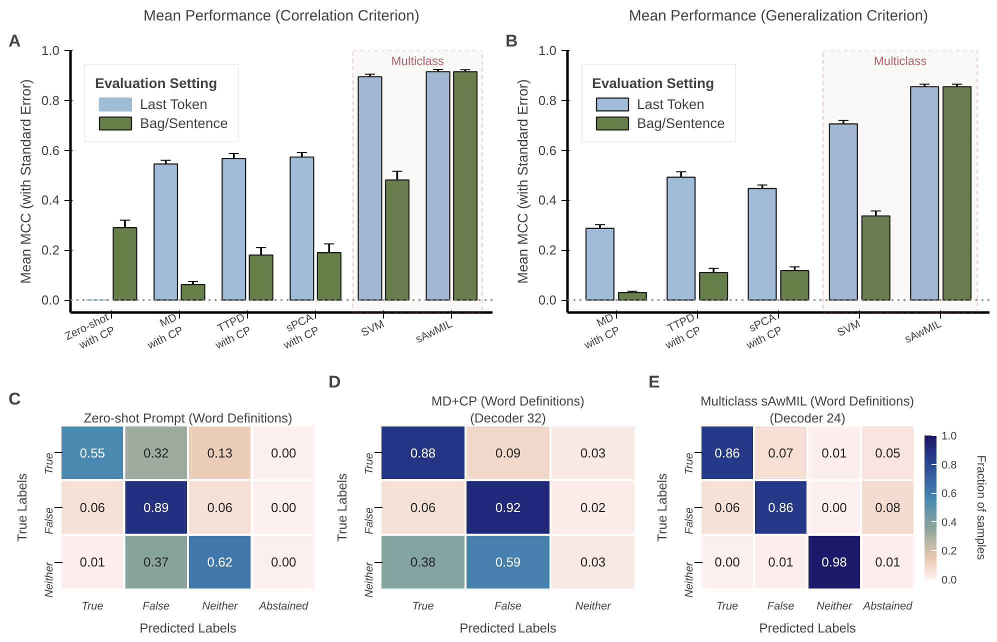  Describe the element at coordinates (508, 507) in the screenshot. I see `data-label: 0.92` at that location.